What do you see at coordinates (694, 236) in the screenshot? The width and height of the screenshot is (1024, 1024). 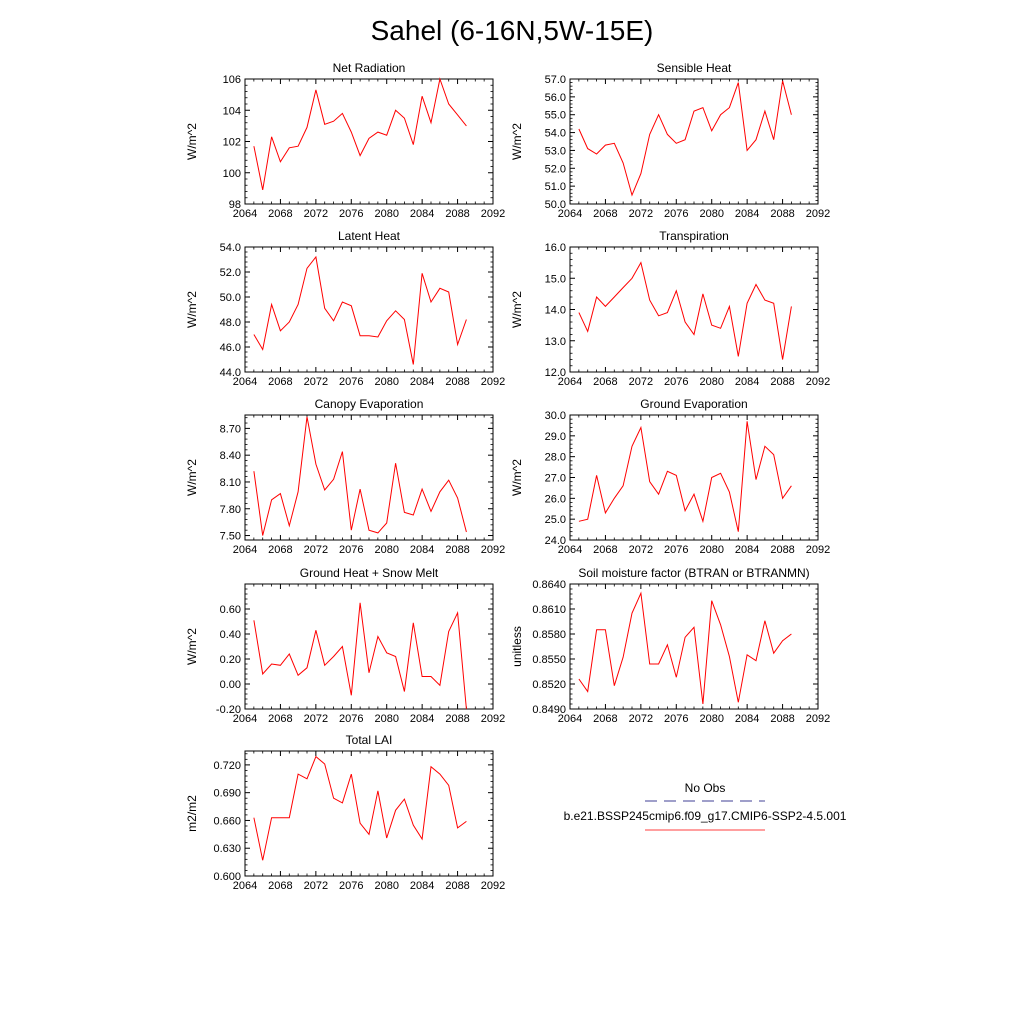 I see `panel-title: Transpiration` at bounding box center [694, 236].